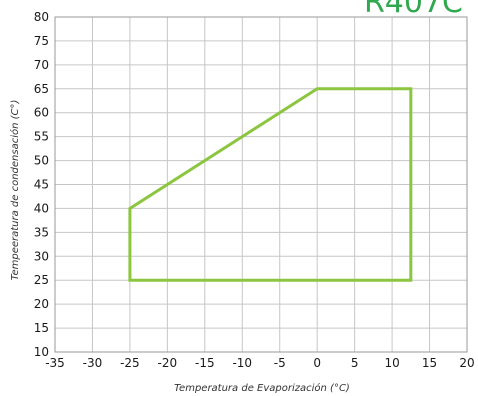  Describe the element at coordinates (41, 232) in the screenshot. I see `y-tick-label: 35` at that location.